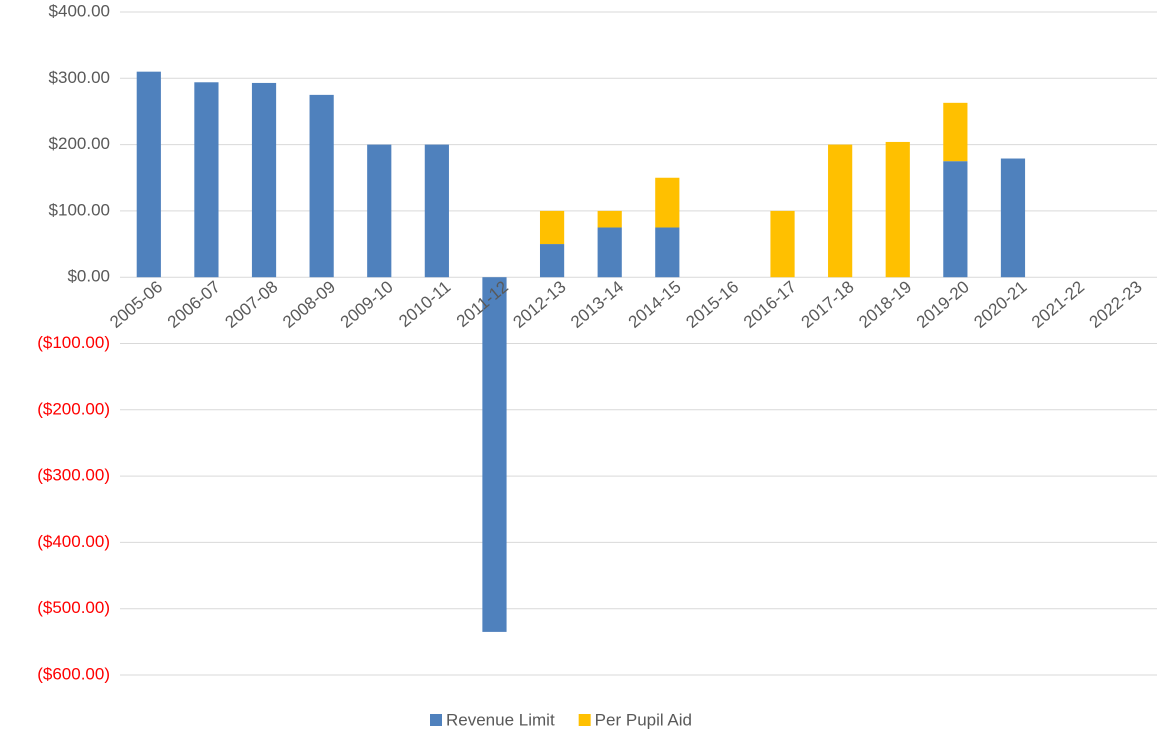 This screenshot has width=1159, height=739. What do you see at coordinates (1058, 304) in the screenshot?
I see `x-tick-label: 2021-22` at bounding box center [1058, 304].